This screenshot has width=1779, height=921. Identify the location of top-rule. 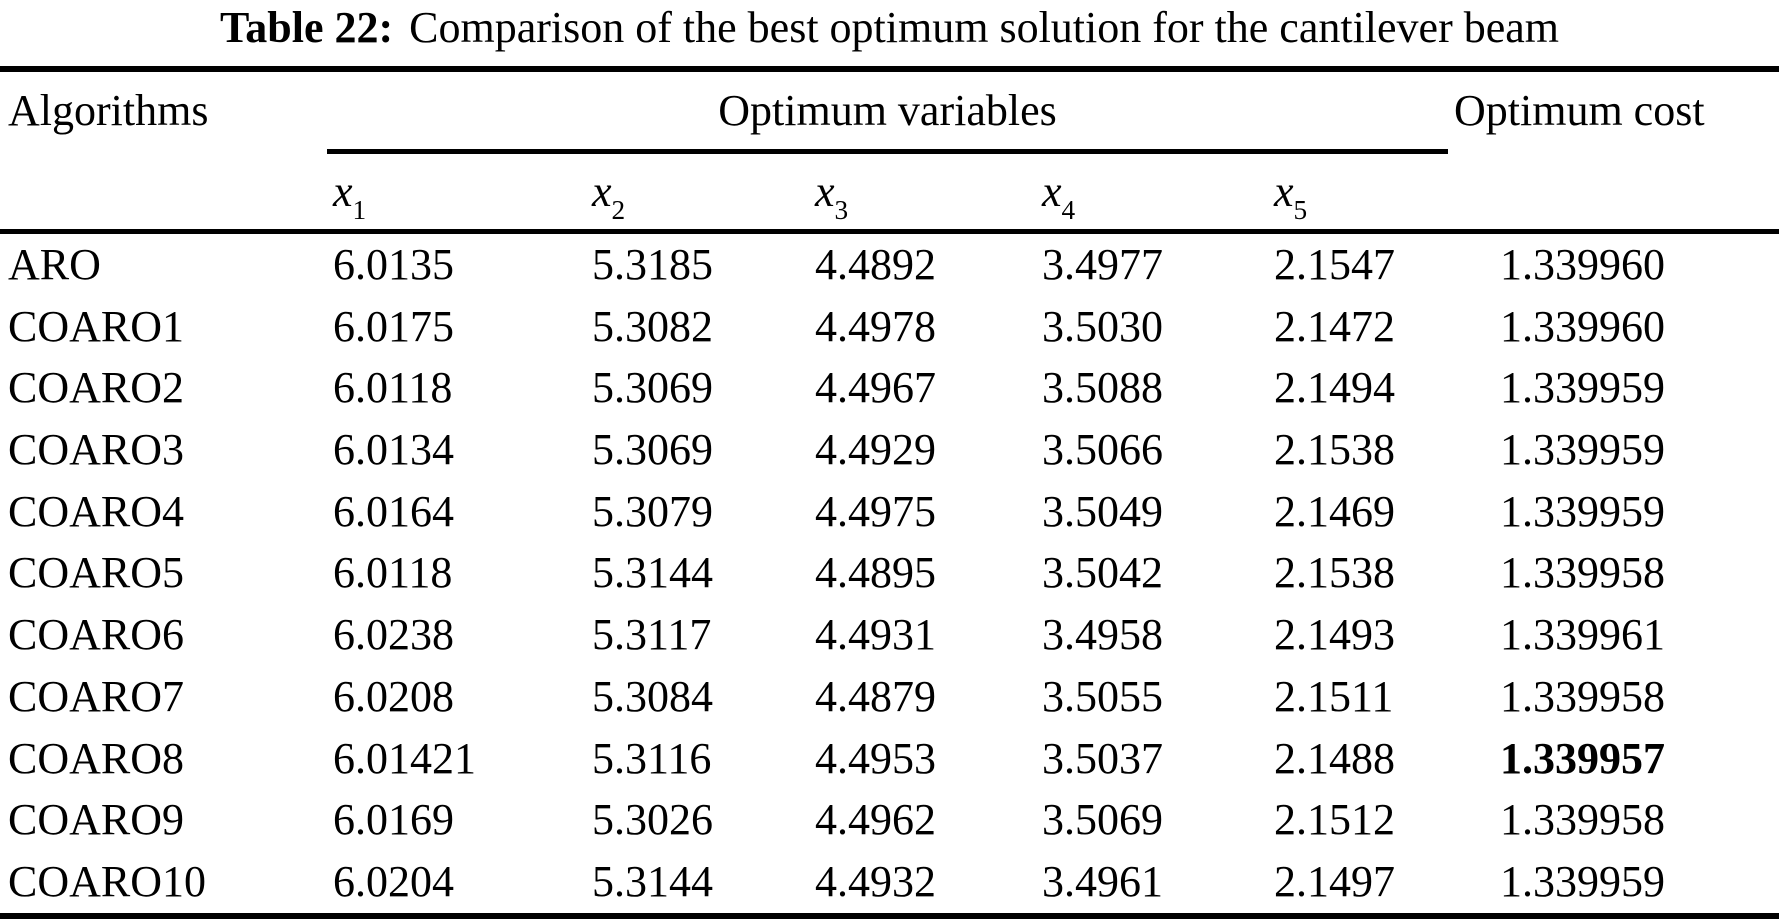
(889, 69).